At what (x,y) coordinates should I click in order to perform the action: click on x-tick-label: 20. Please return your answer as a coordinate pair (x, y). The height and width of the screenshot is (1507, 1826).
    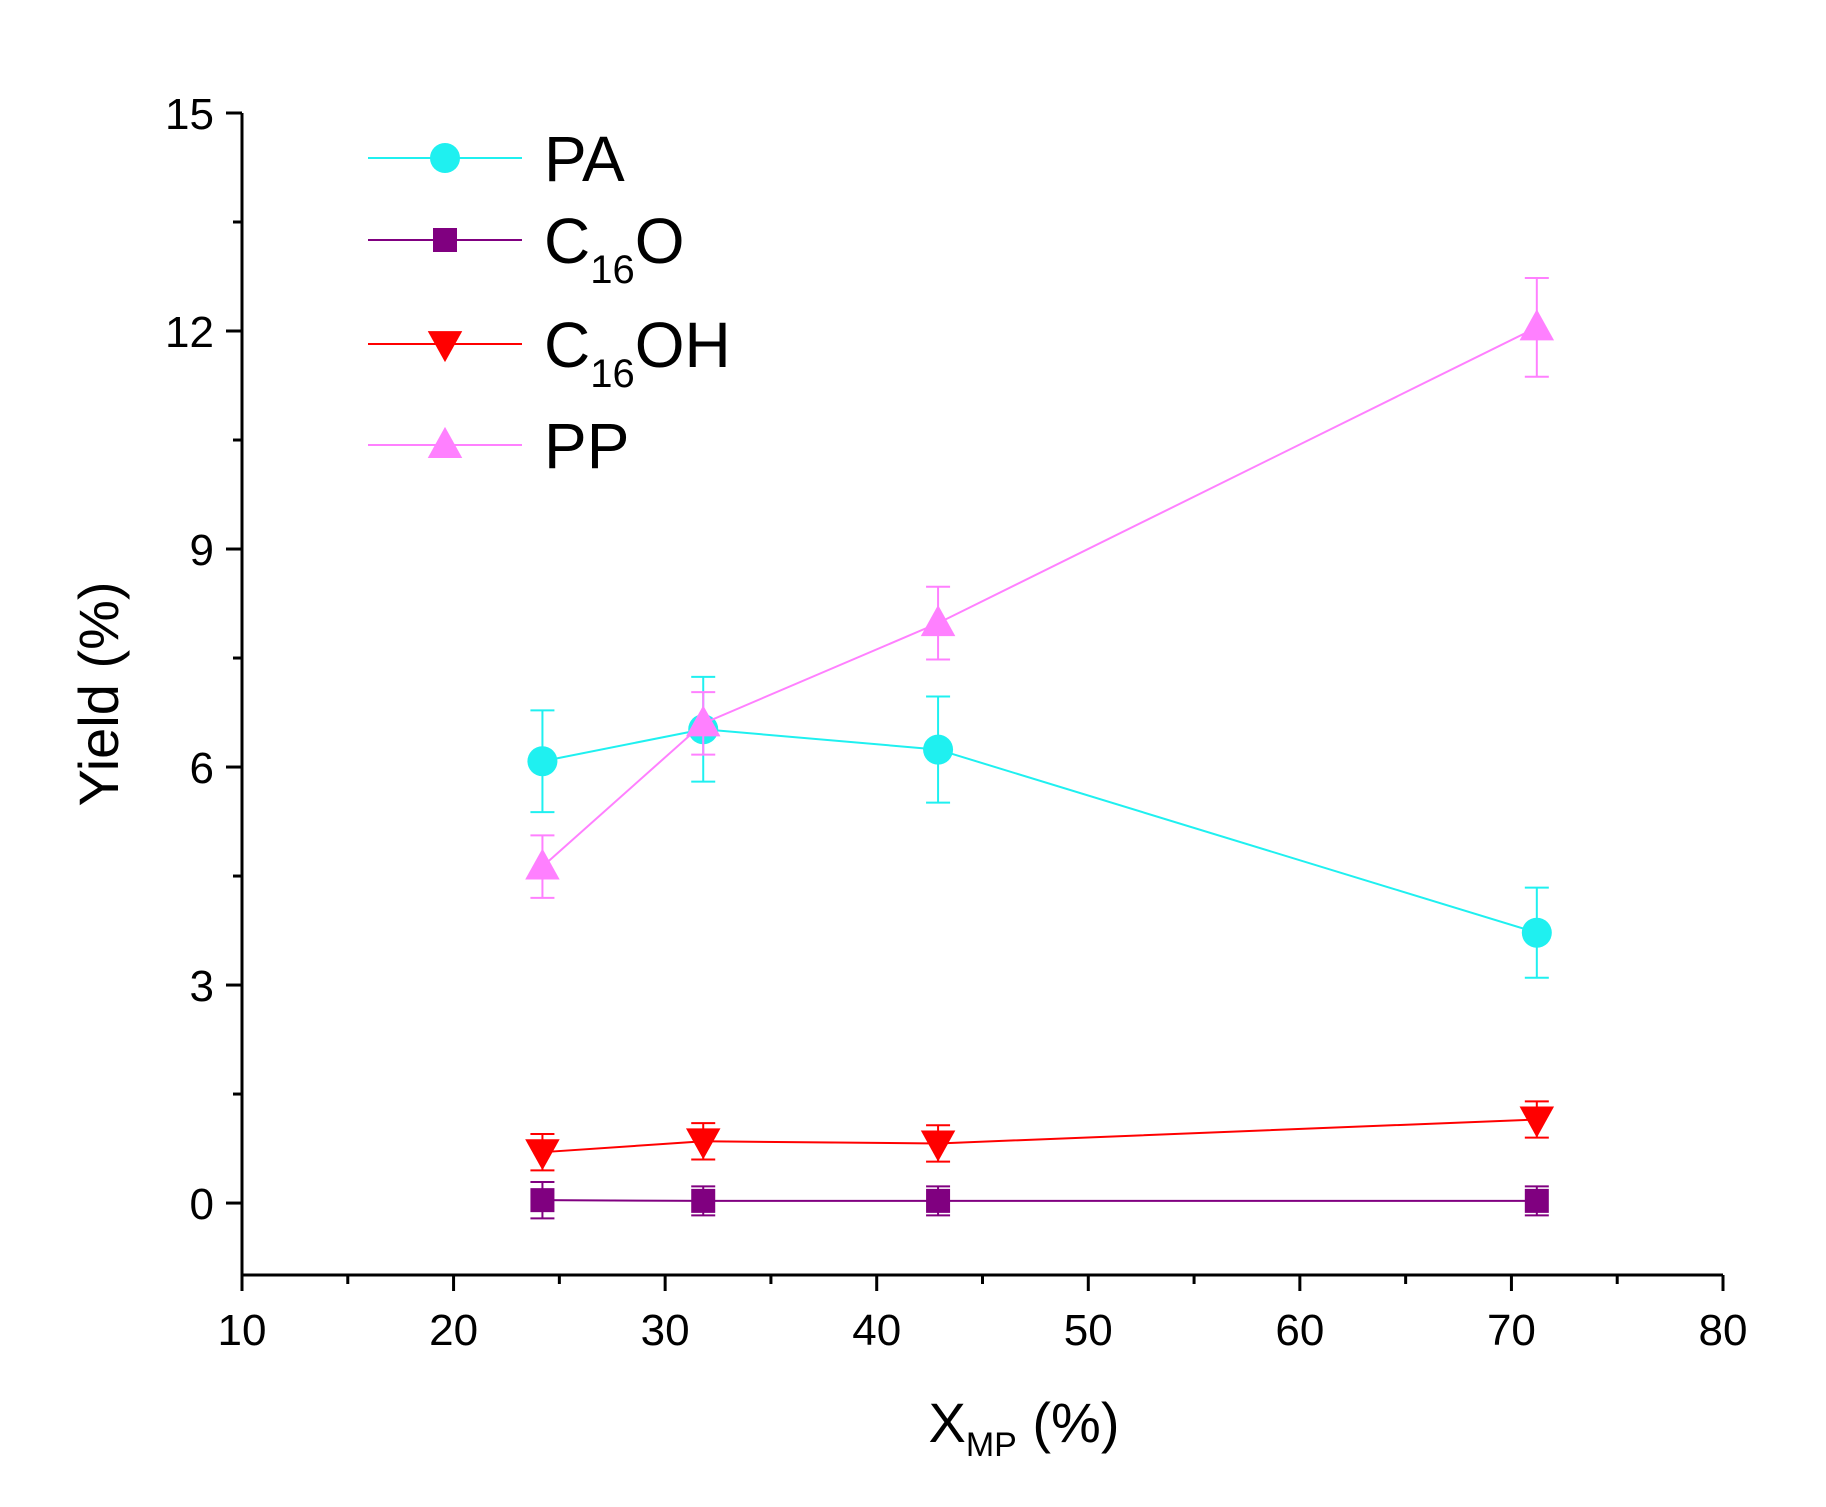
    Looking at the image, I should click on (453, 1330).